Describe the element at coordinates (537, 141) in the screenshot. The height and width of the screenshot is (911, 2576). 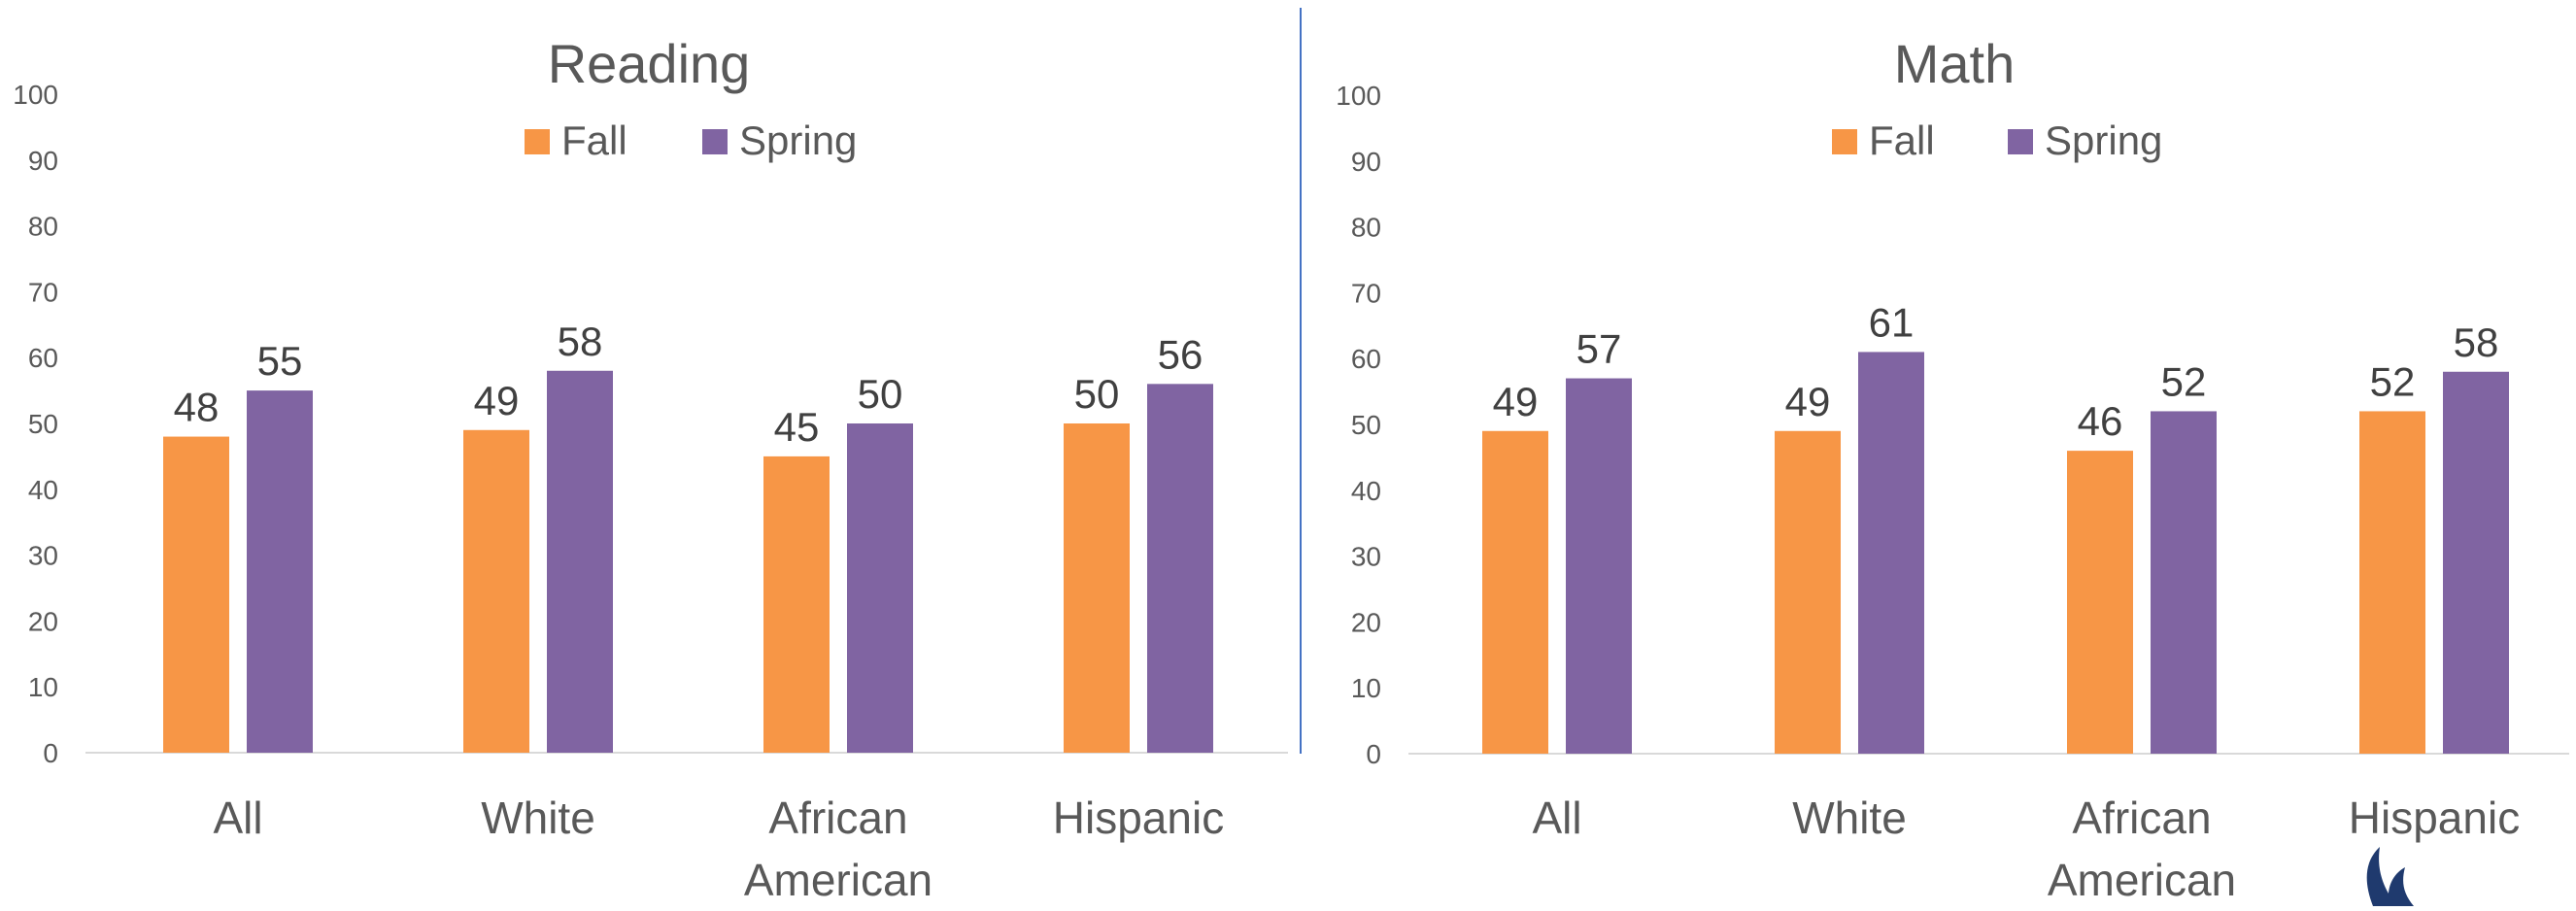
I see `reading-legend-fall-swatch` at that location.